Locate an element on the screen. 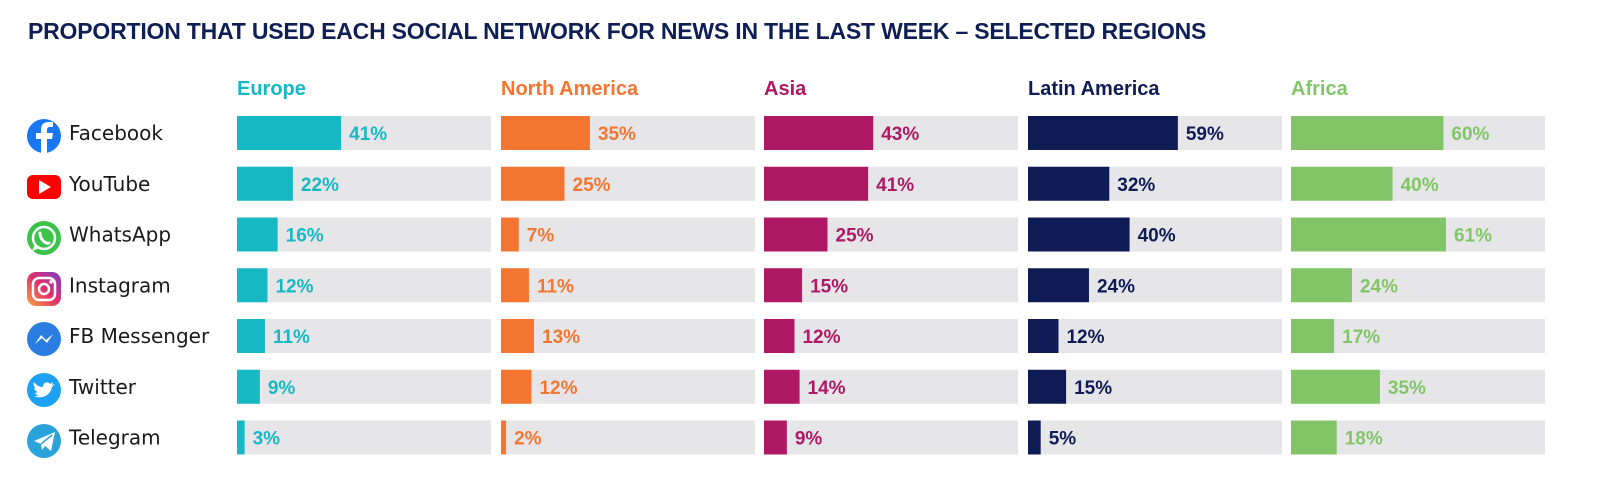 The image size is (1607, 485). category-label: Twitter is located at coordinates (102, 387).